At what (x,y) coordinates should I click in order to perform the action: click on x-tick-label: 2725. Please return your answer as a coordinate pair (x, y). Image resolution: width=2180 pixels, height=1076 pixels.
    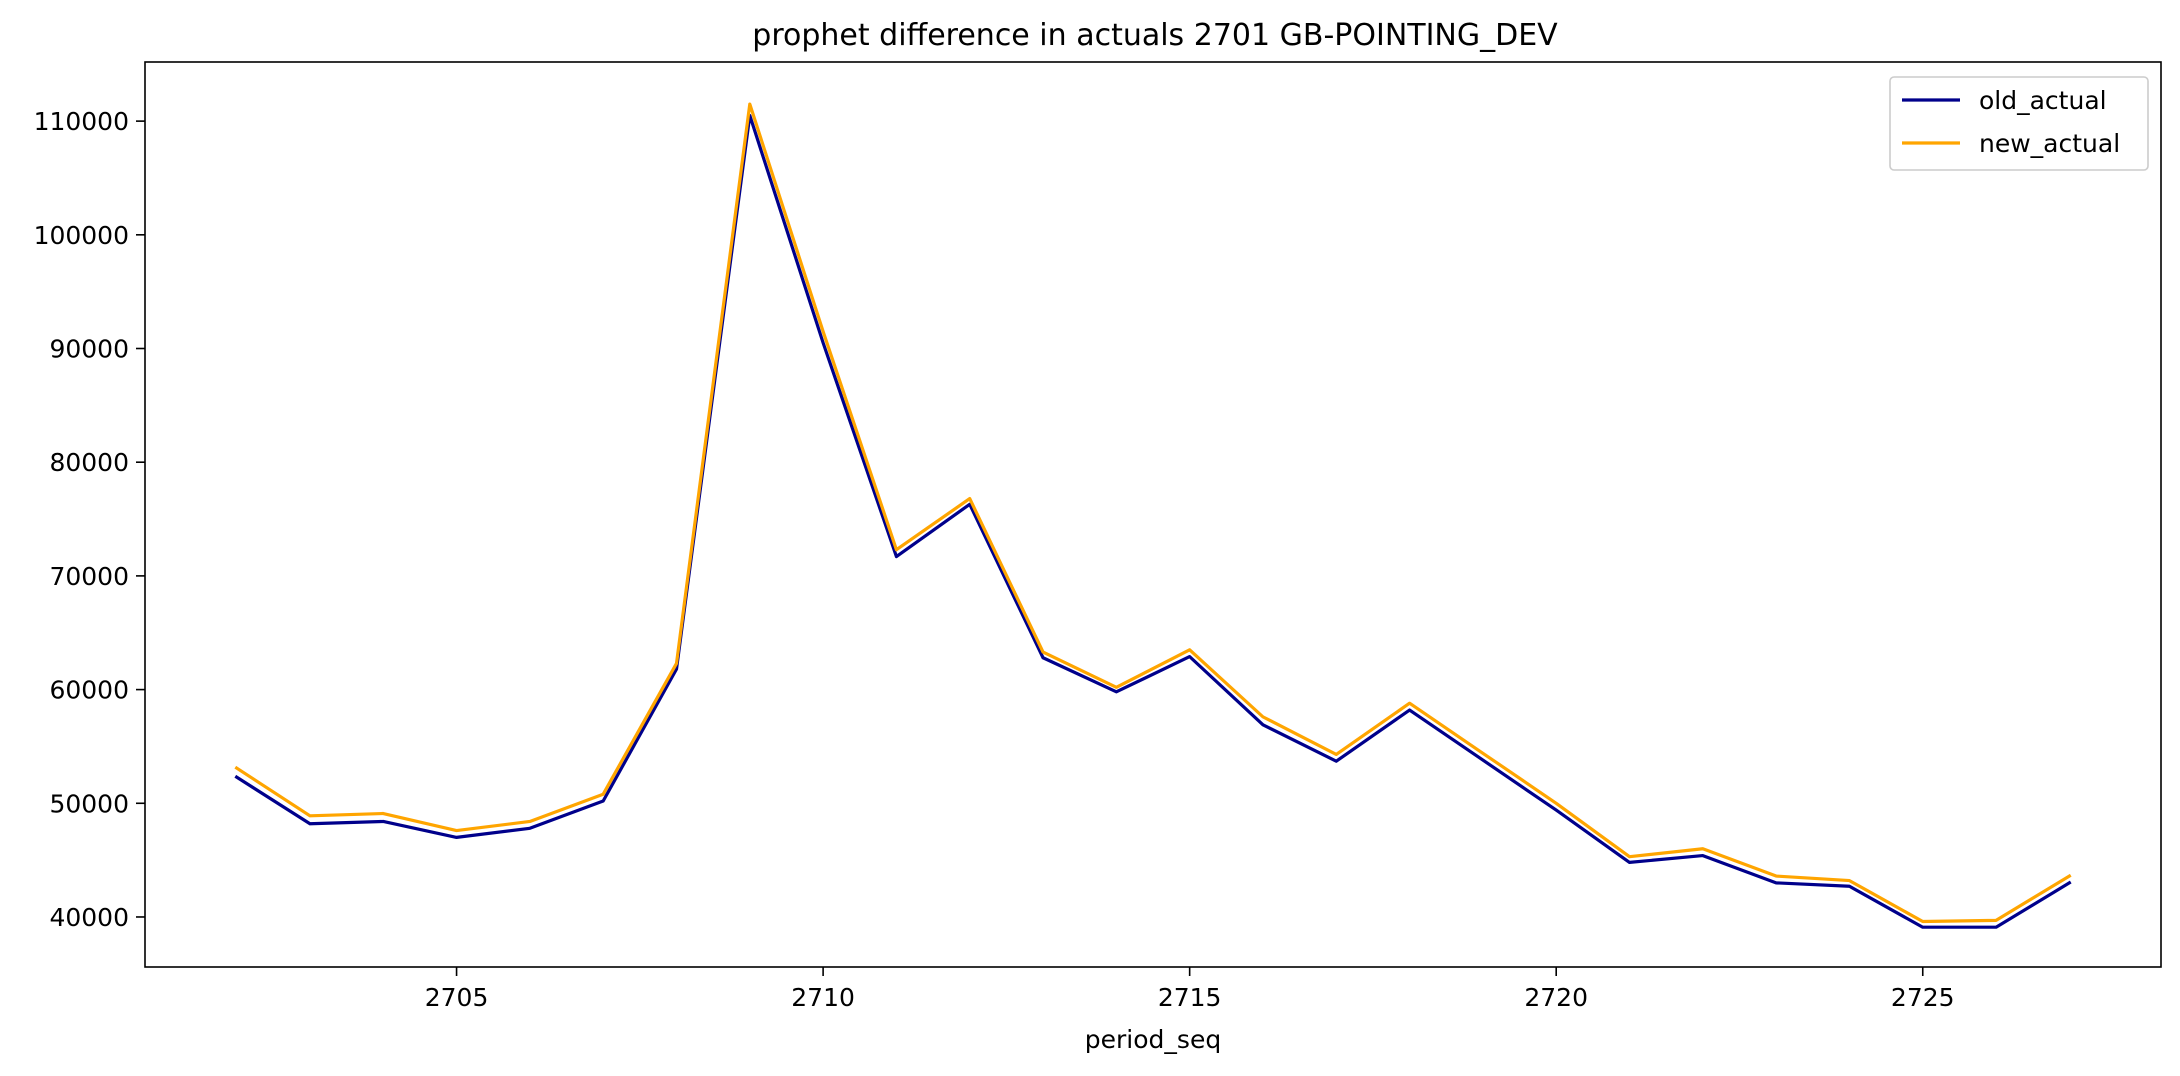
    Looking at the image, I should click on (1923, 997).